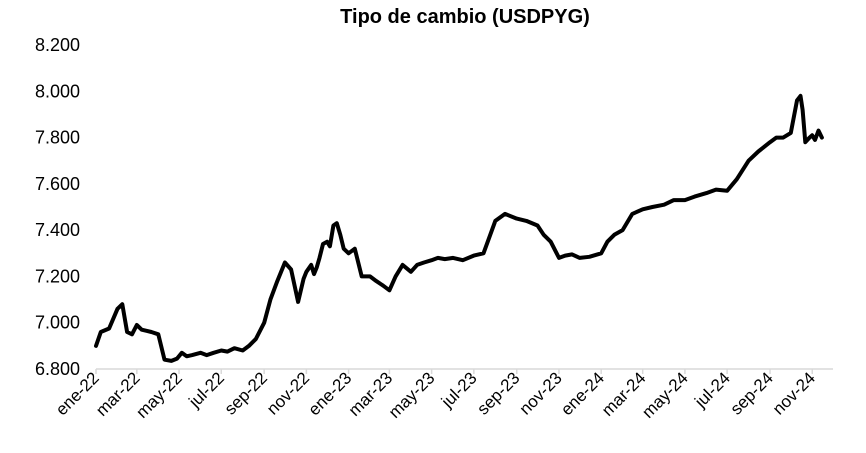 Image resolution: width=866 pixels, height=453 pixels. I want to click on x-tick-label: may-22, so click(159, 395).